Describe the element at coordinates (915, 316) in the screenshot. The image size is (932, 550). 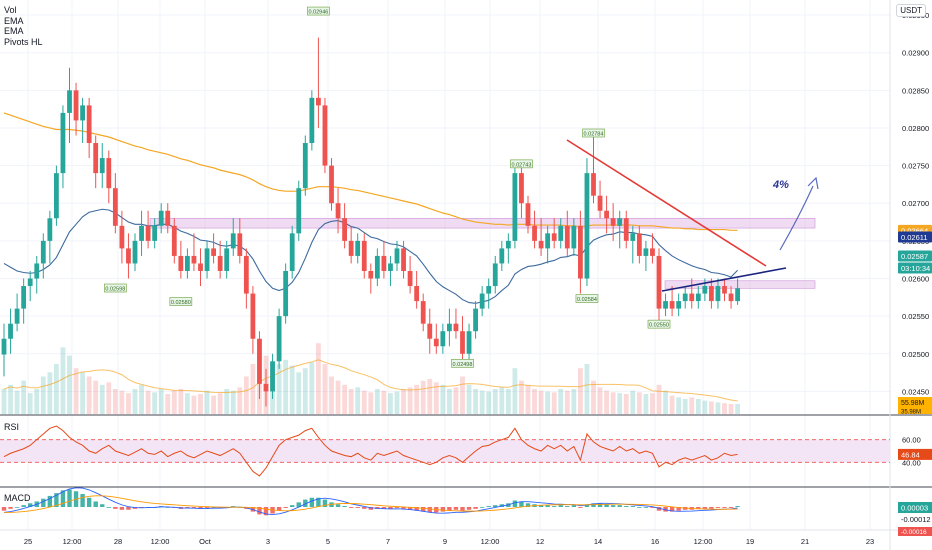
I see `price-axis-tick: 0.02550` at that location.